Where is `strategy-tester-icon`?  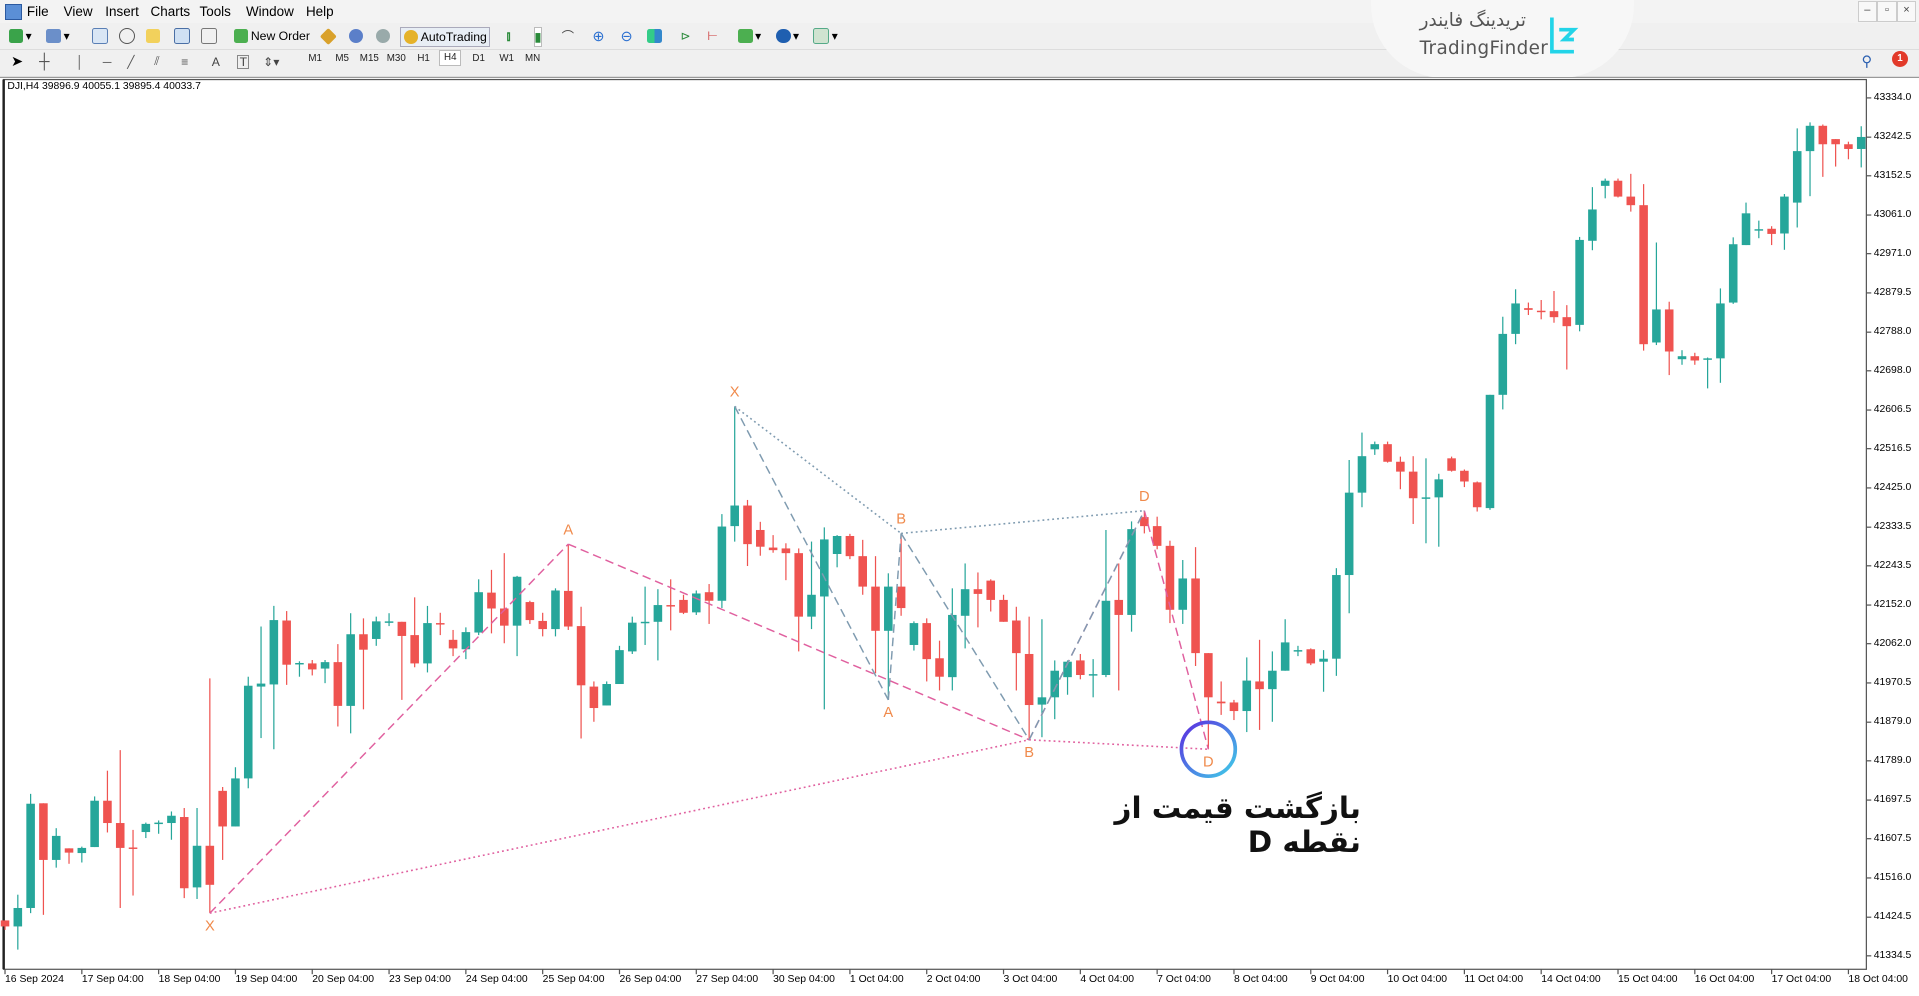 strategy-tester-icon is located at coordinates (209, 36).